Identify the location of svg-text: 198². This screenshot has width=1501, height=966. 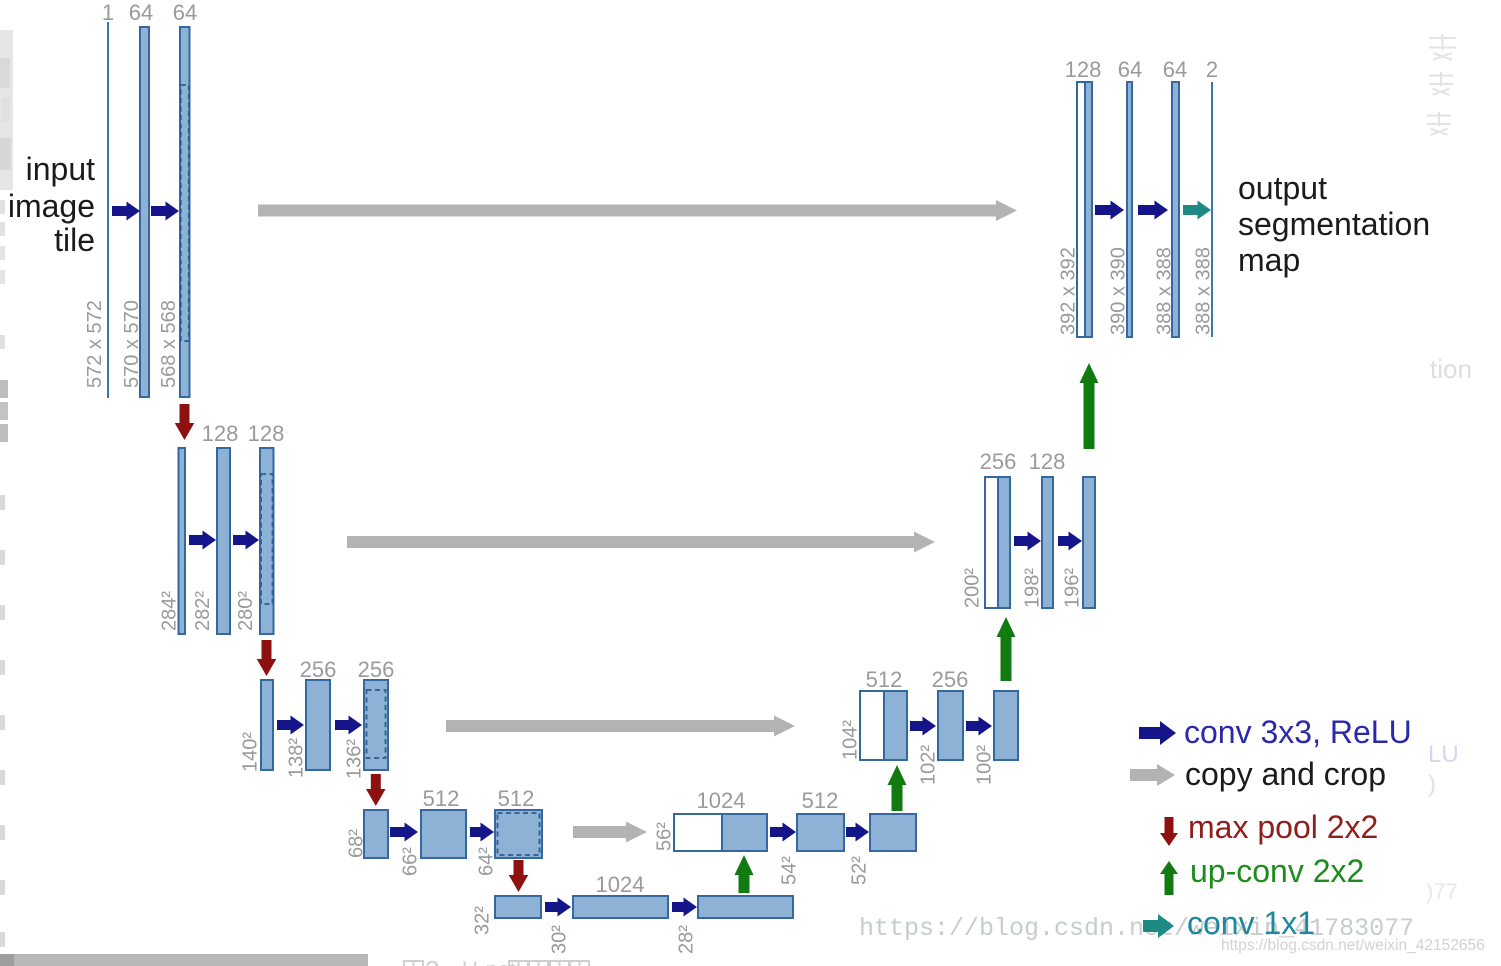
(1033, 588).